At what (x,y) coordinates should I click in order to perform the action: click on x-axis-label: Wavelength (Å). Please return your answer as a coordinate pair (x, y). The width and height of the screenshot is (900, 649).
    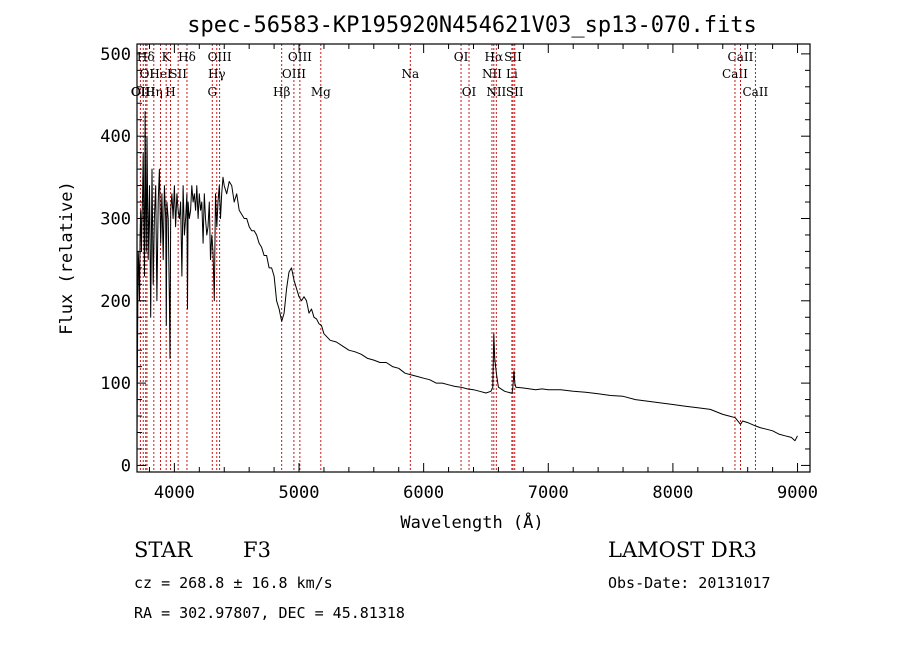
    Looking at the image, I should click on (471, 522).